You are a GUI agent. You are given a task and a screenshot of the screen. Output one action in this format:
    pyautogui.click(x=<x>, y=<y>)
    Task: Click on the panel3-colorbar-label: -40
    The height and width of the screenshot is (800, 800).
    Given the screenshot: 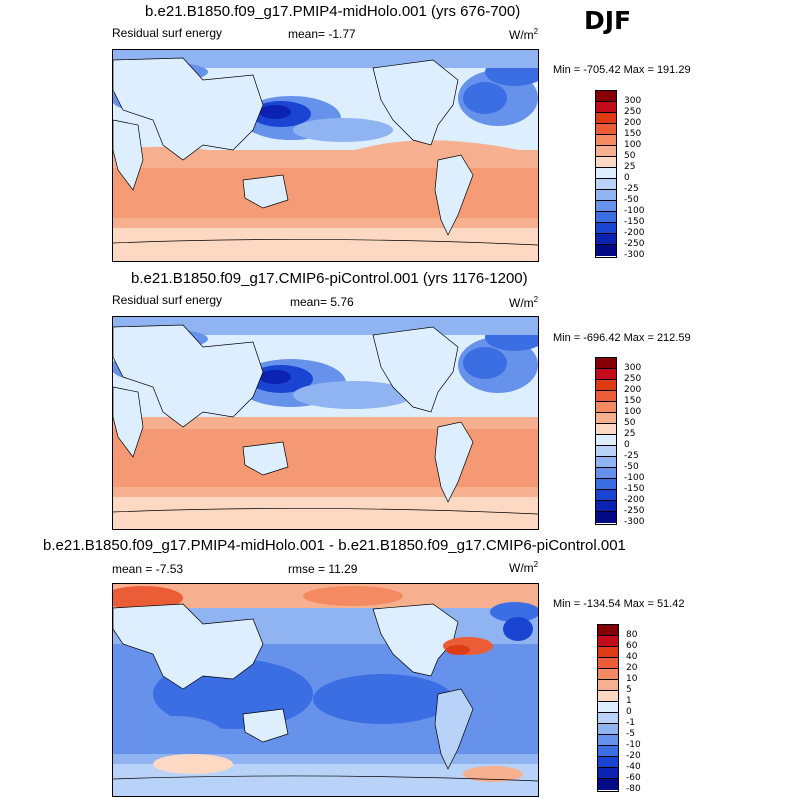 What is the action you would take?
    pyautogui.click(x=633, y=767)
    